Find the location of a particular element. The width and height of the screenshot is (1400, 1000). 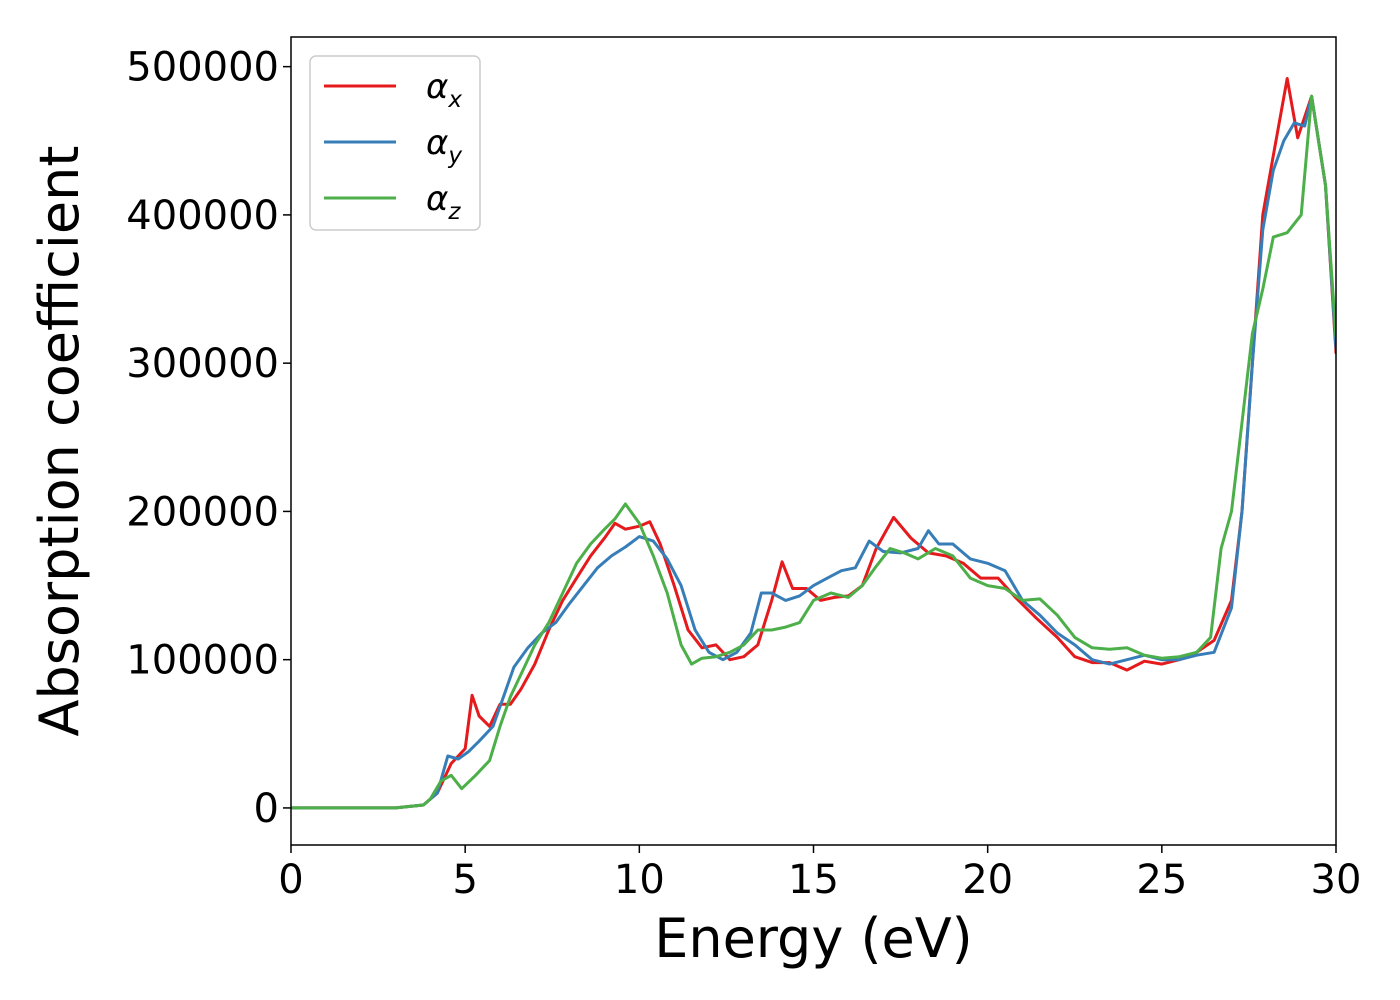

x-axis-title: Energy (eV) is located at coordinates (813, 938).